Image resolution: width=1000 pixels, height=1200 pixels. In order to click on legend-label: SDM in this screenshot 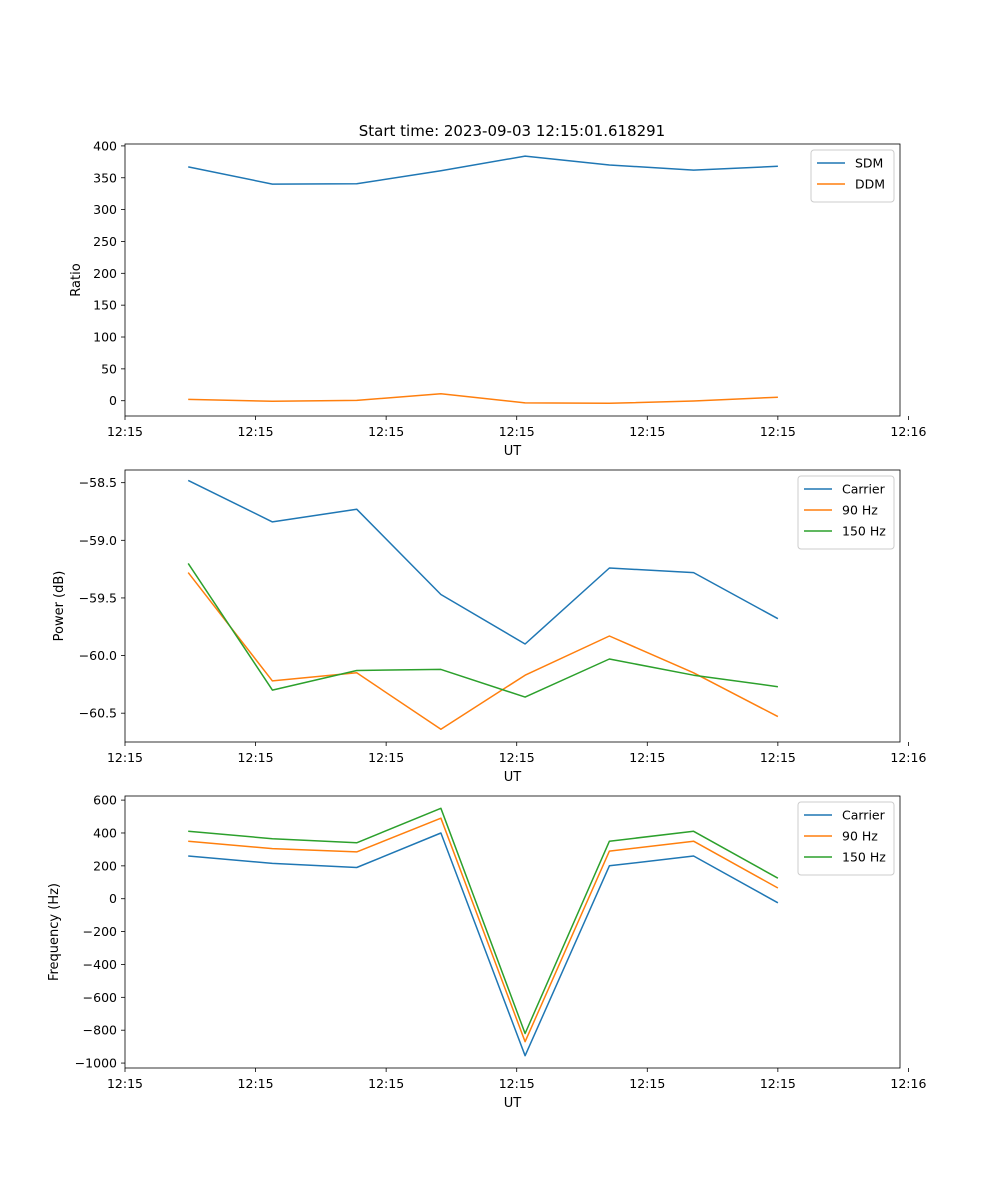, I will do `click(869, 163)`.